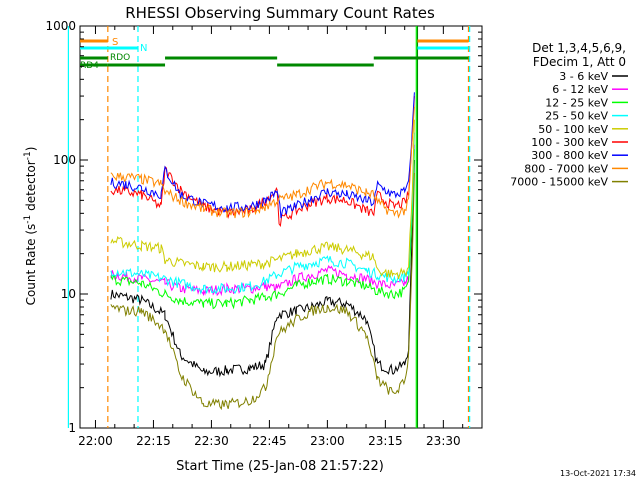 The image size is (640, 480). I want to click on x-tick-label-6: 23:30, so click(443, 441).